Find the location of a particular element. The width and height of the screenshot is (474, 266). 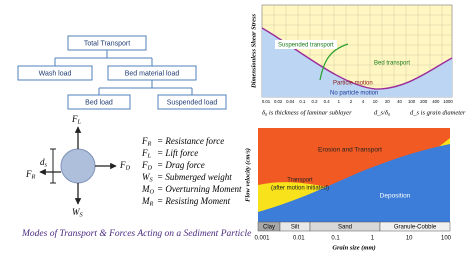

y-axis-label: Flow velocity (cm/s) is located at coordinates (247, 175).